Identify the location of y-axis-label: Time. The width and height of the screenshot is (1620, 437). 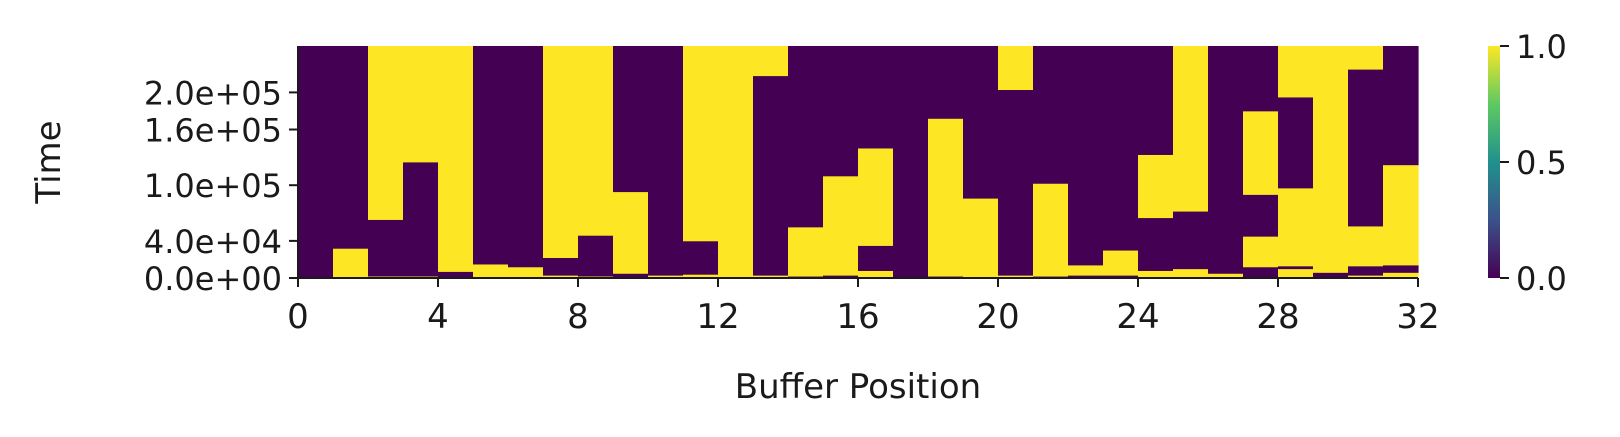
(49, 162).